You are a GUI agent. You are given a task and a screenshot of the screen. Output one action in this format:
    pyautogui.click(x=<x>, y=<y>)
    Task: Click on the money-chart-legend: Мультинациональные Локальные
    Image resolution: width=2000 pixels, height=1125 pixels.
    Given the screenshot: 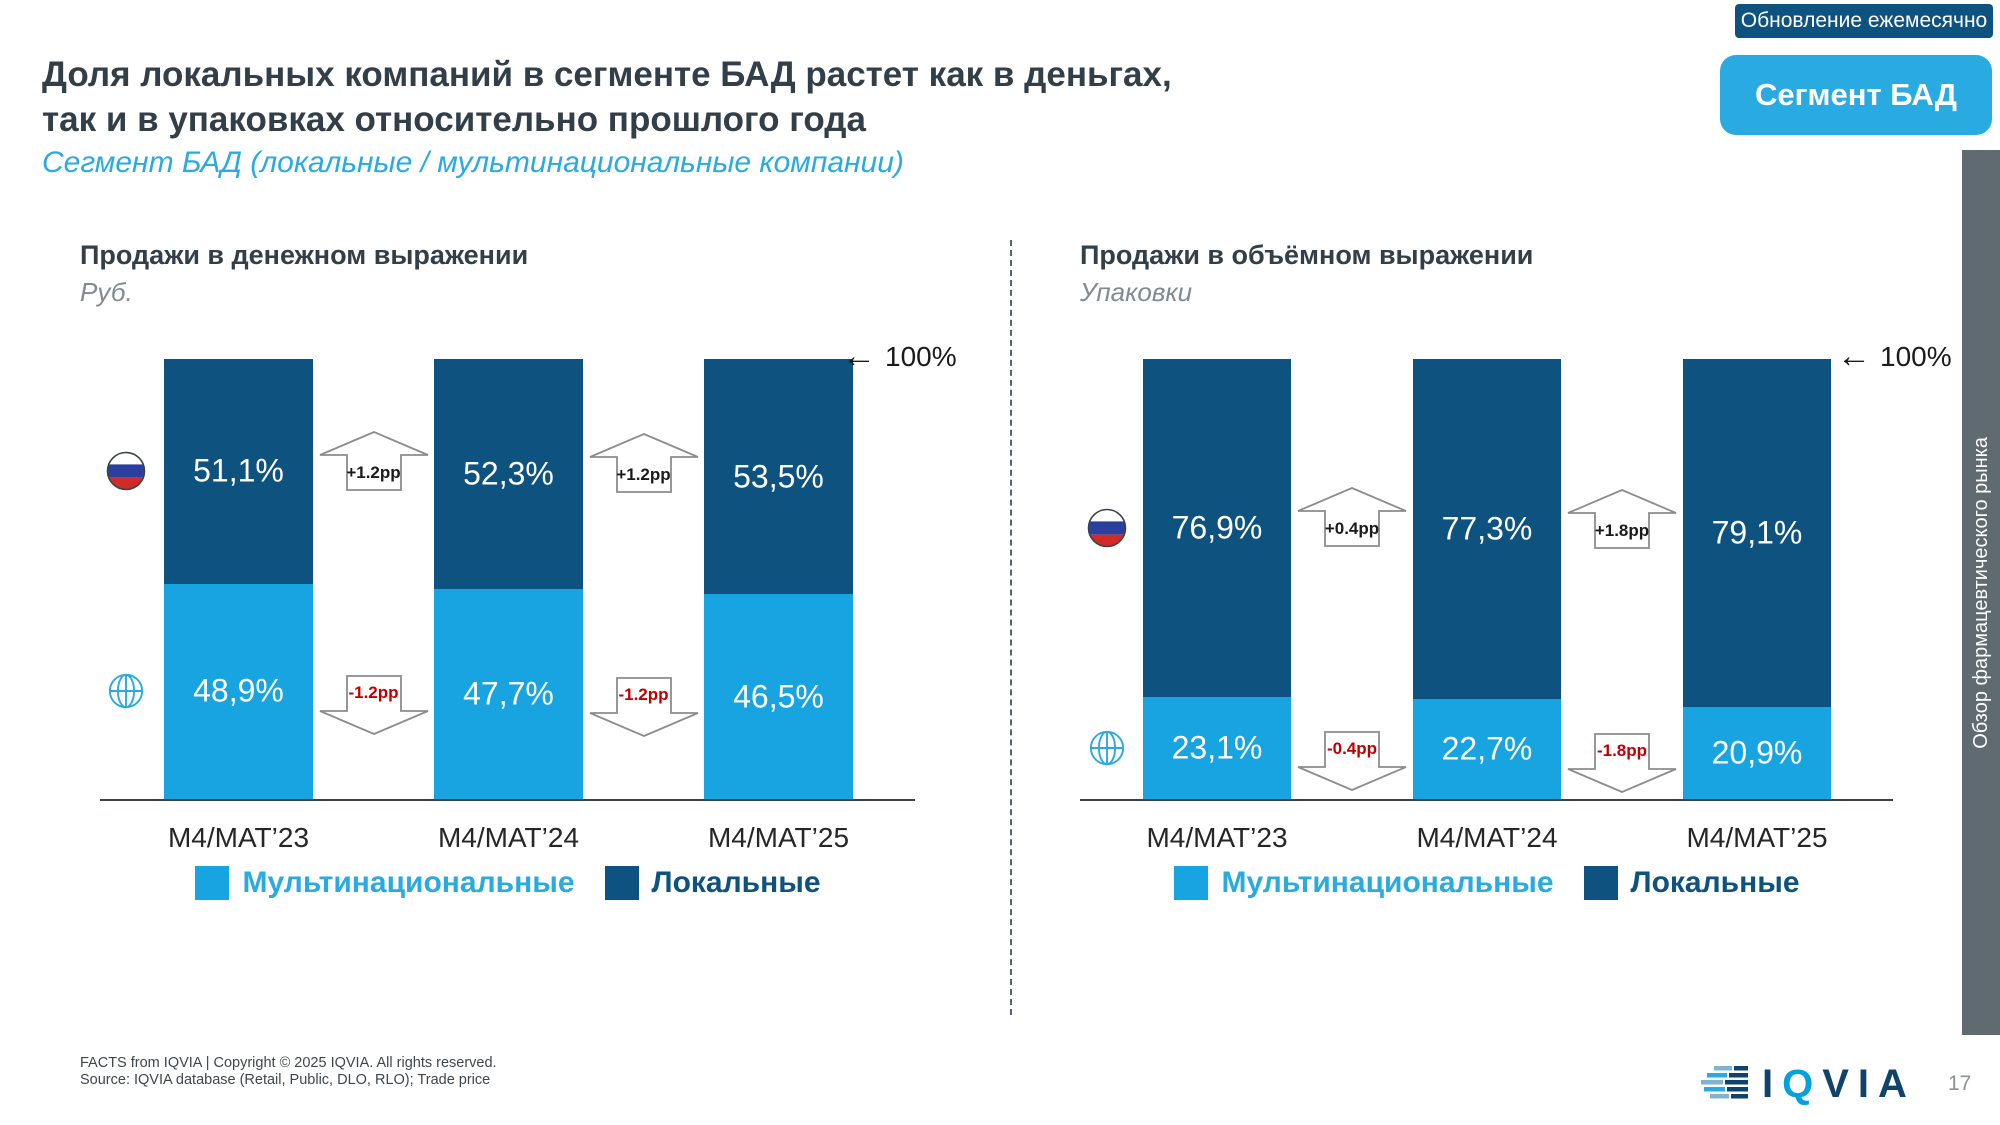 What is the action you would take?
    pyautogui.click(x=508, y=883)
    